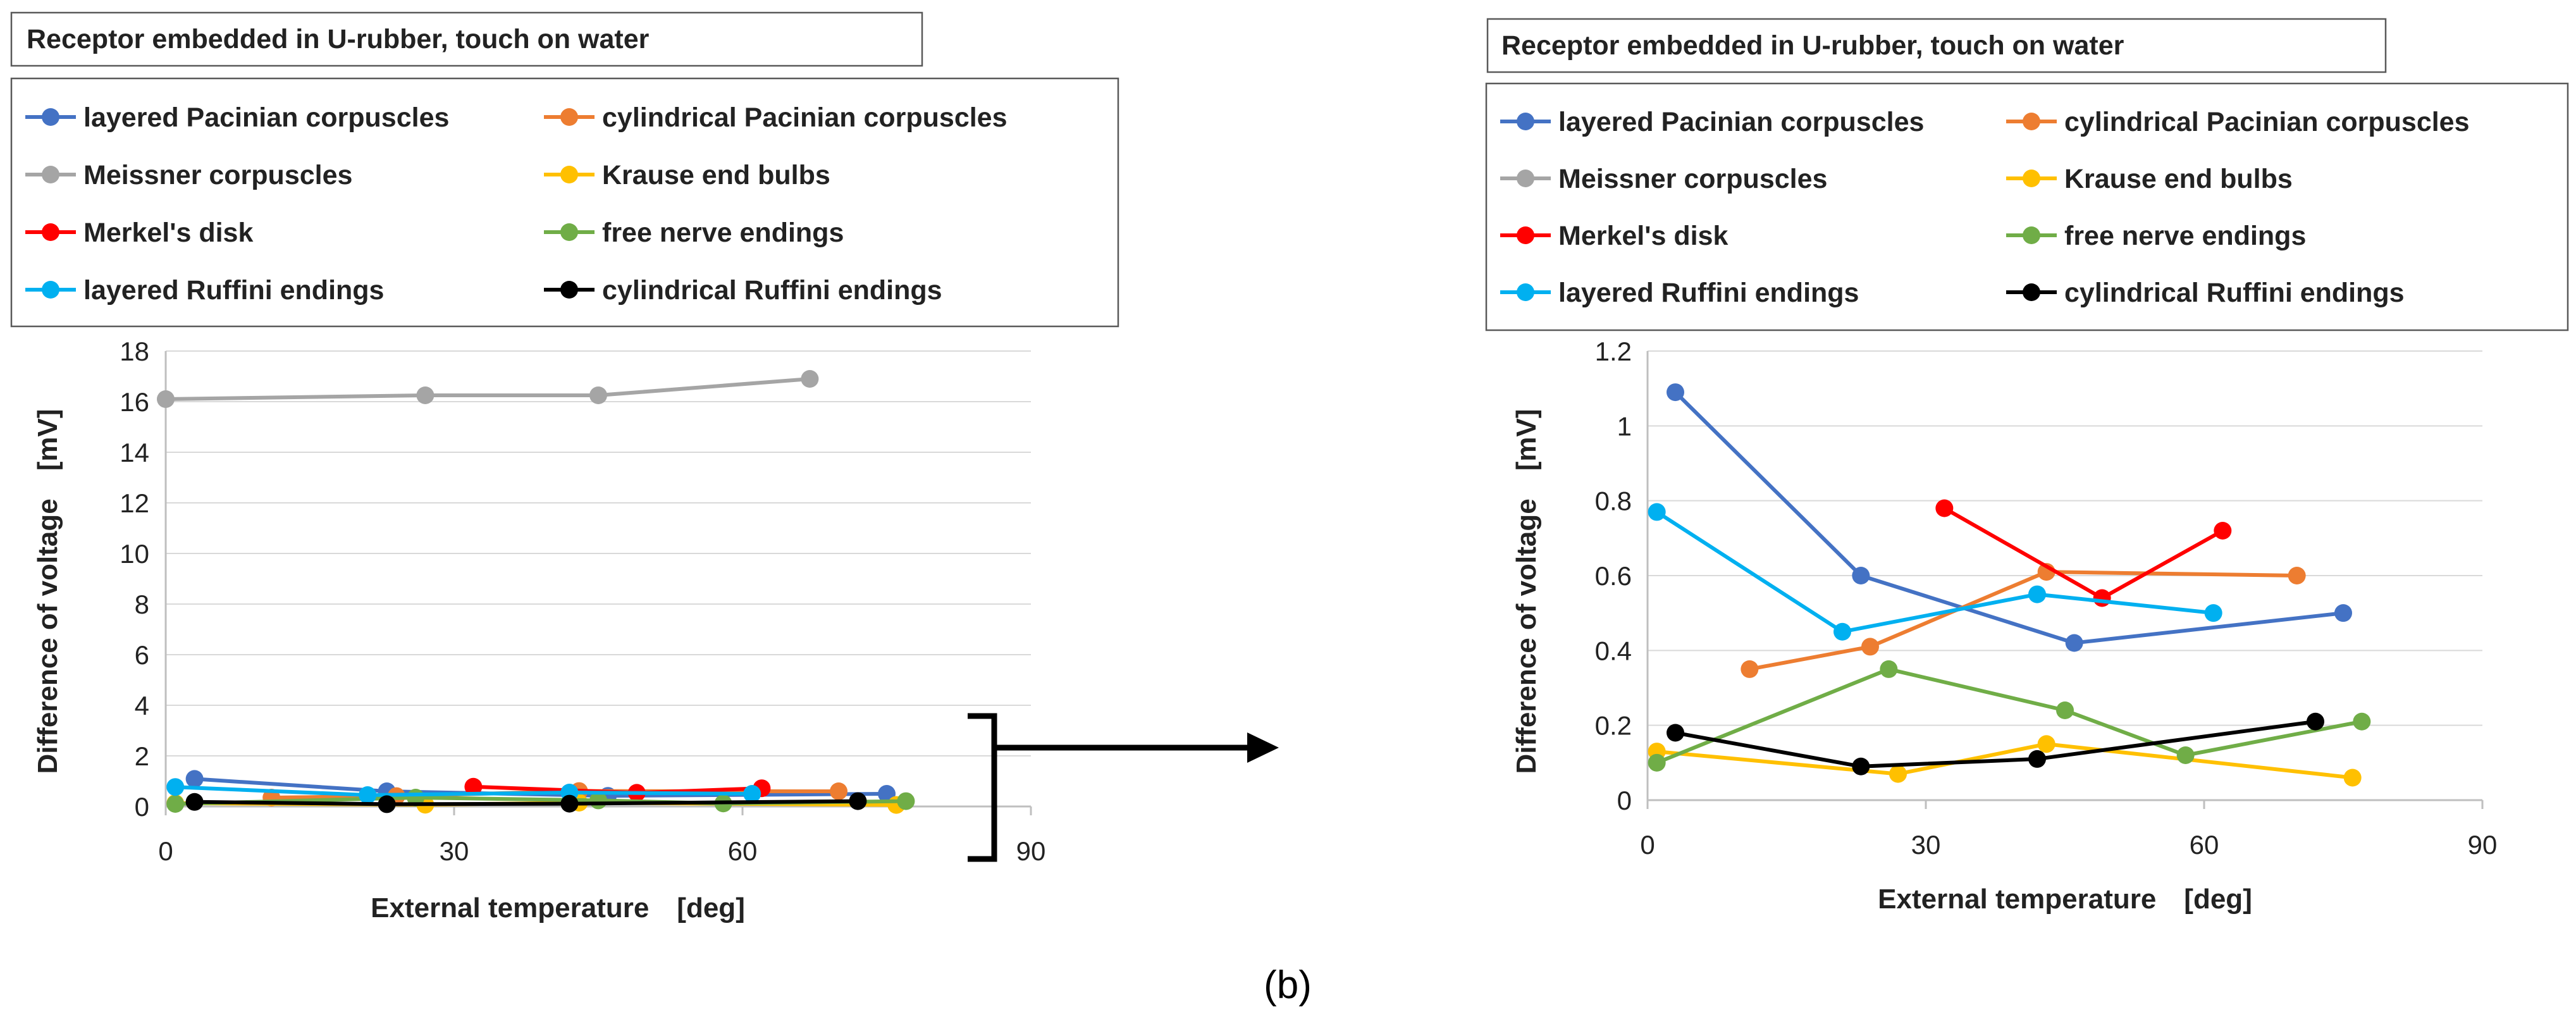 The height and width of the screenshot is (1019, 2576). I want to click on right-y-tick-label: 0.6, so click(1613, 576).